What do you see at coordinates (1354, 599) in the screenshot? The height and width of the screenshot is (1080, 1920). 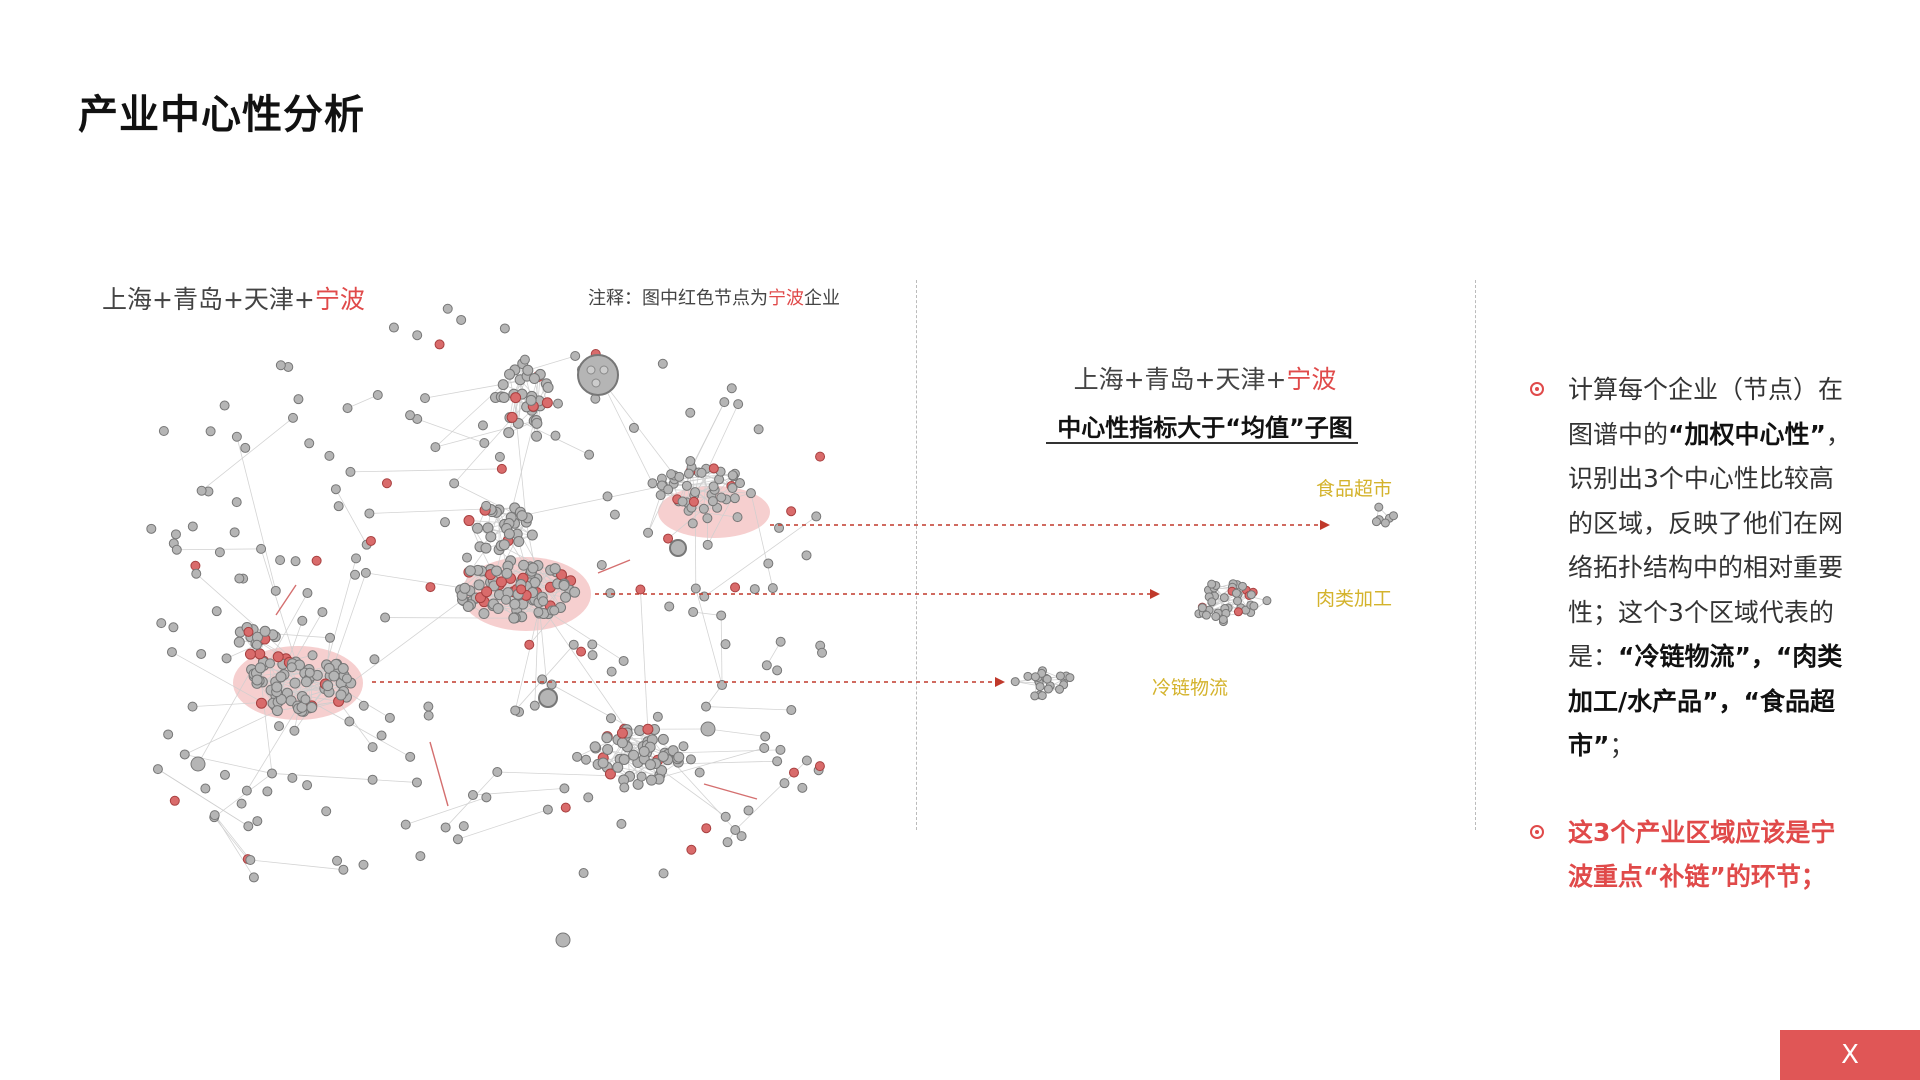 I see `cluster-label-meat-processing: 肉类加工` at bounding box center [1354, 599].